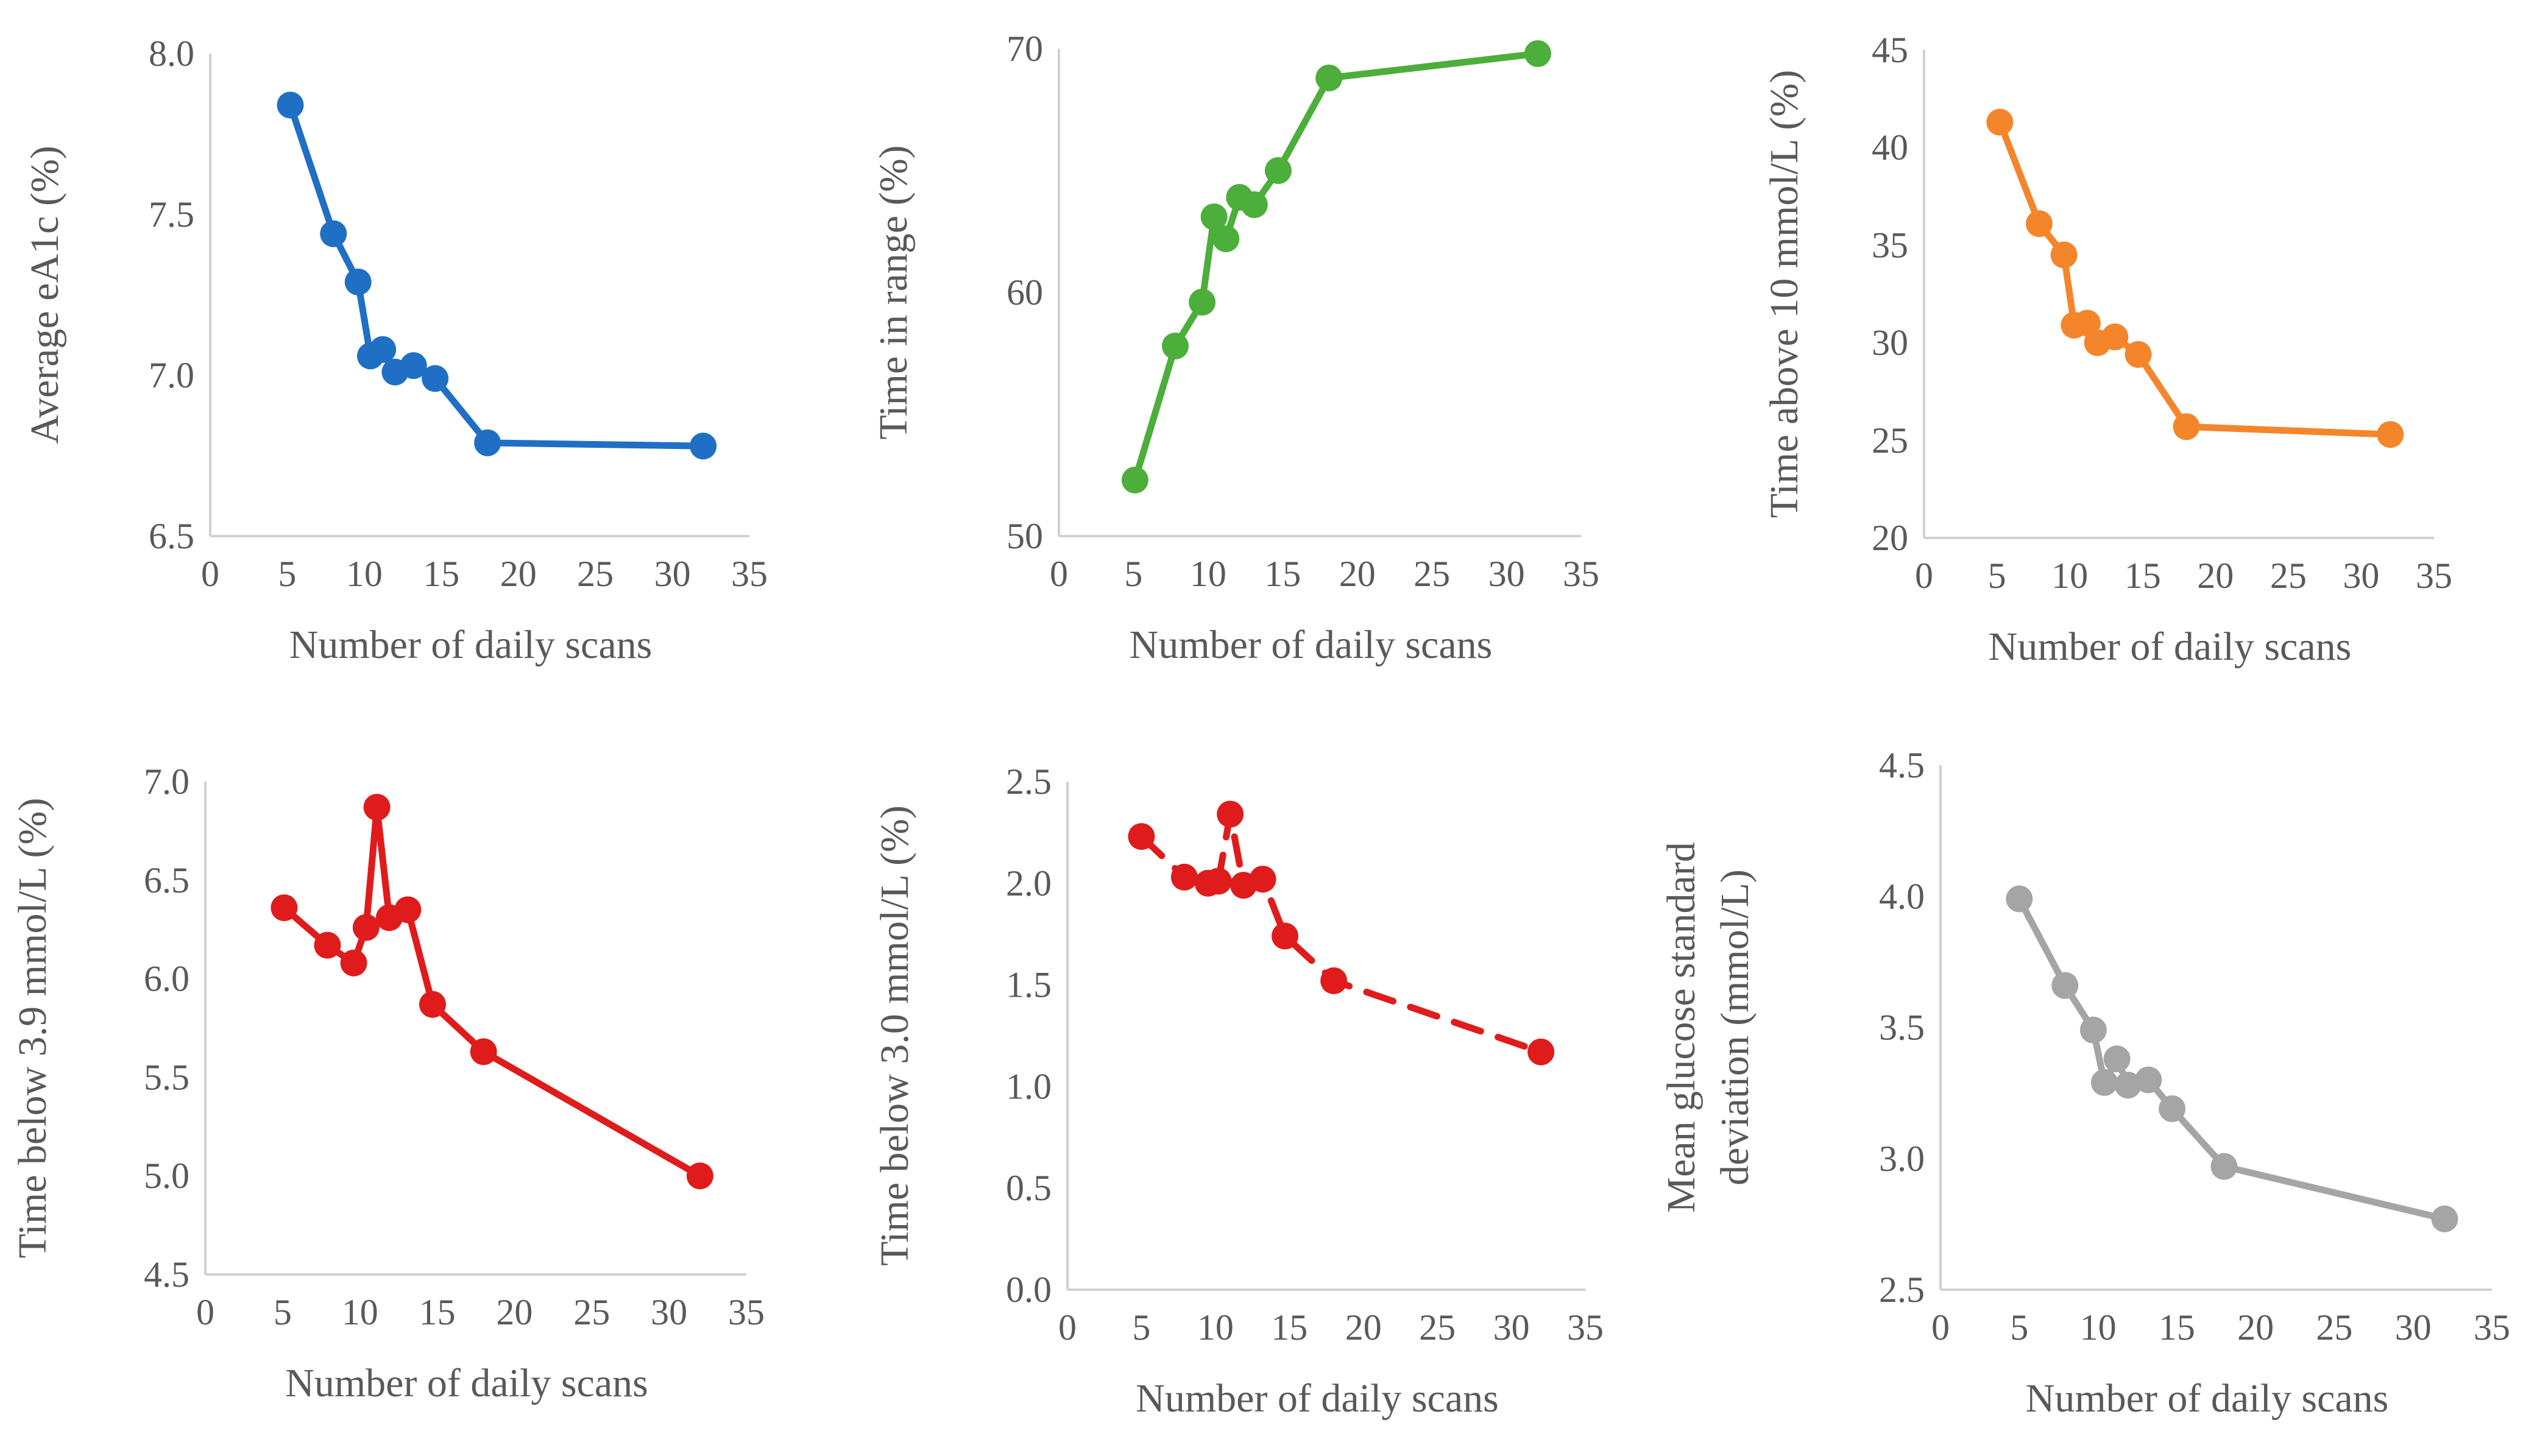 Image resolution: width=2537 pixels, height=1456 pixels. Describe the element at coordinates (1025, 536) in the screenshot. I see `y-tick-label: 50` at that location.